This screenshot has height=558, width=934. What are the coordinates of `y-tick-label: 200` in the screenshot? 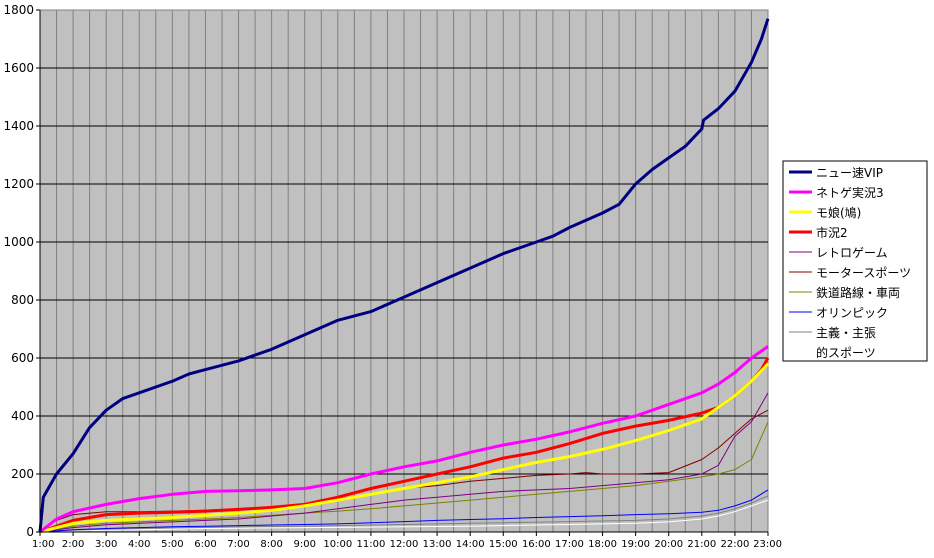 It's located at (22, 474).